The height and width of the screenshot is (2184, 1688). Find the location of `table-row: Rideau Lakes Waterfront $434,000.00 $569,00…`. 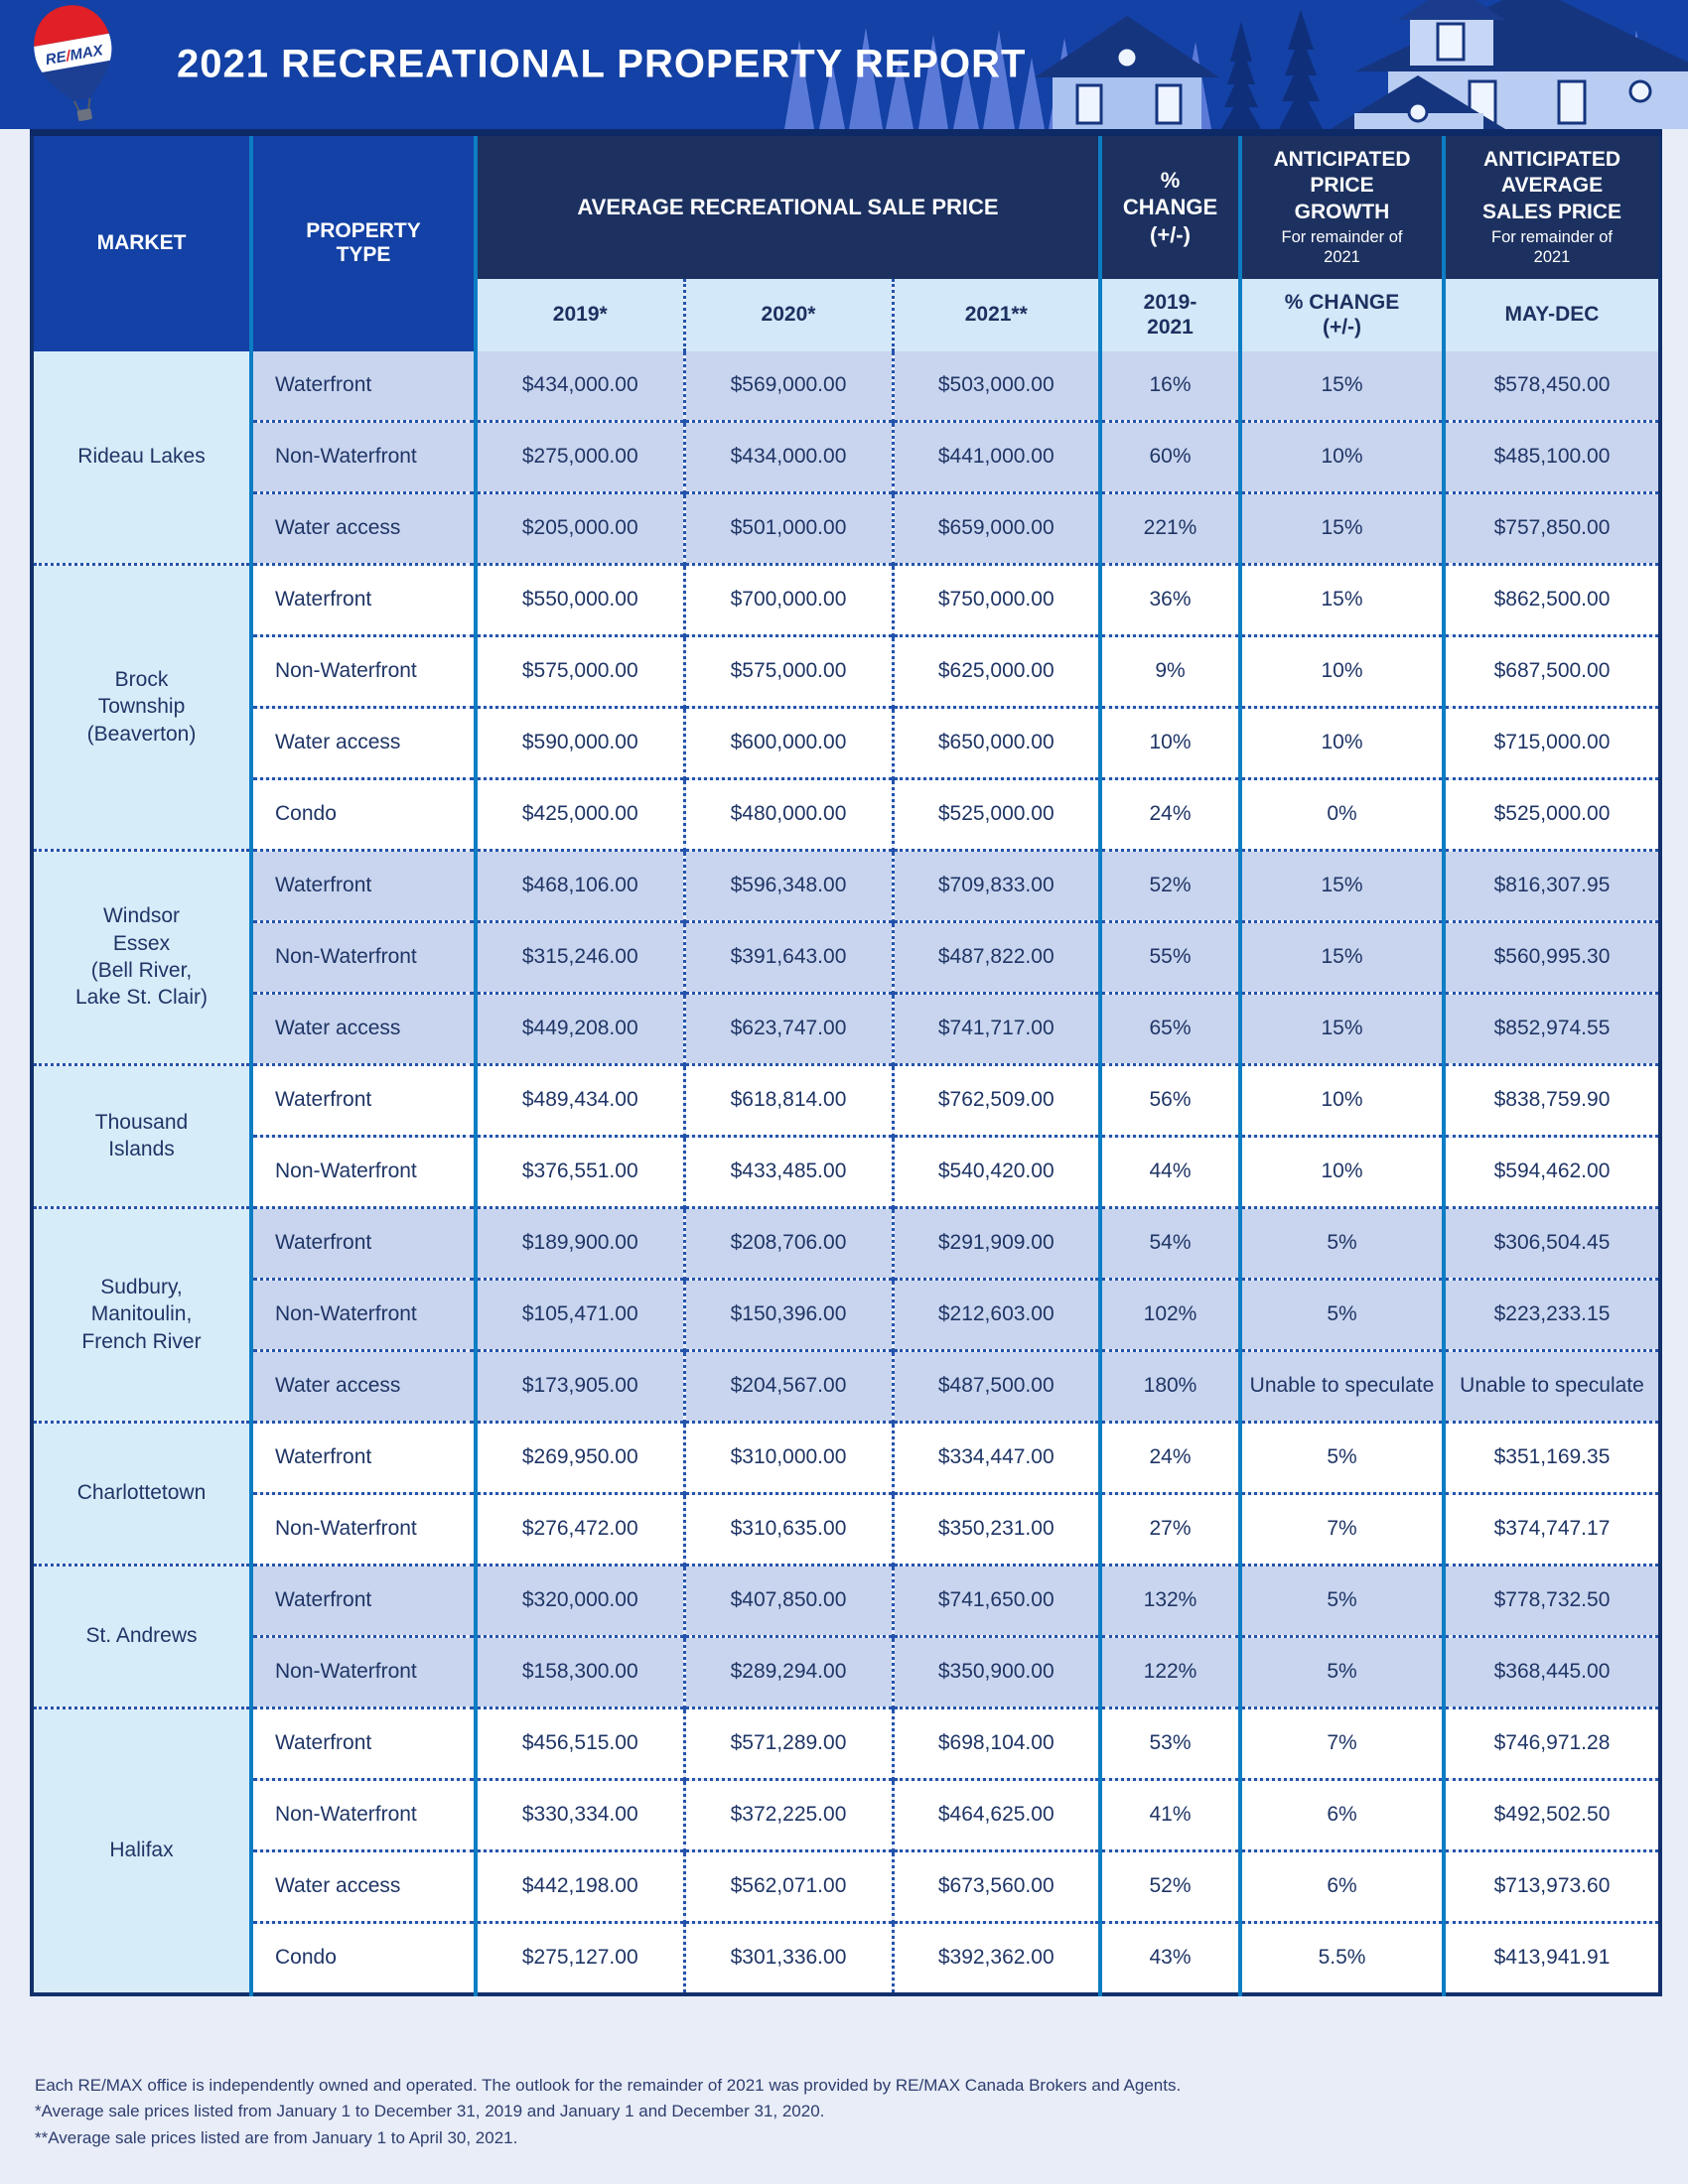

table-row: Rideau Lakes Waterfront $434,000.00 $569,00… is located at coordinates (846, 457).